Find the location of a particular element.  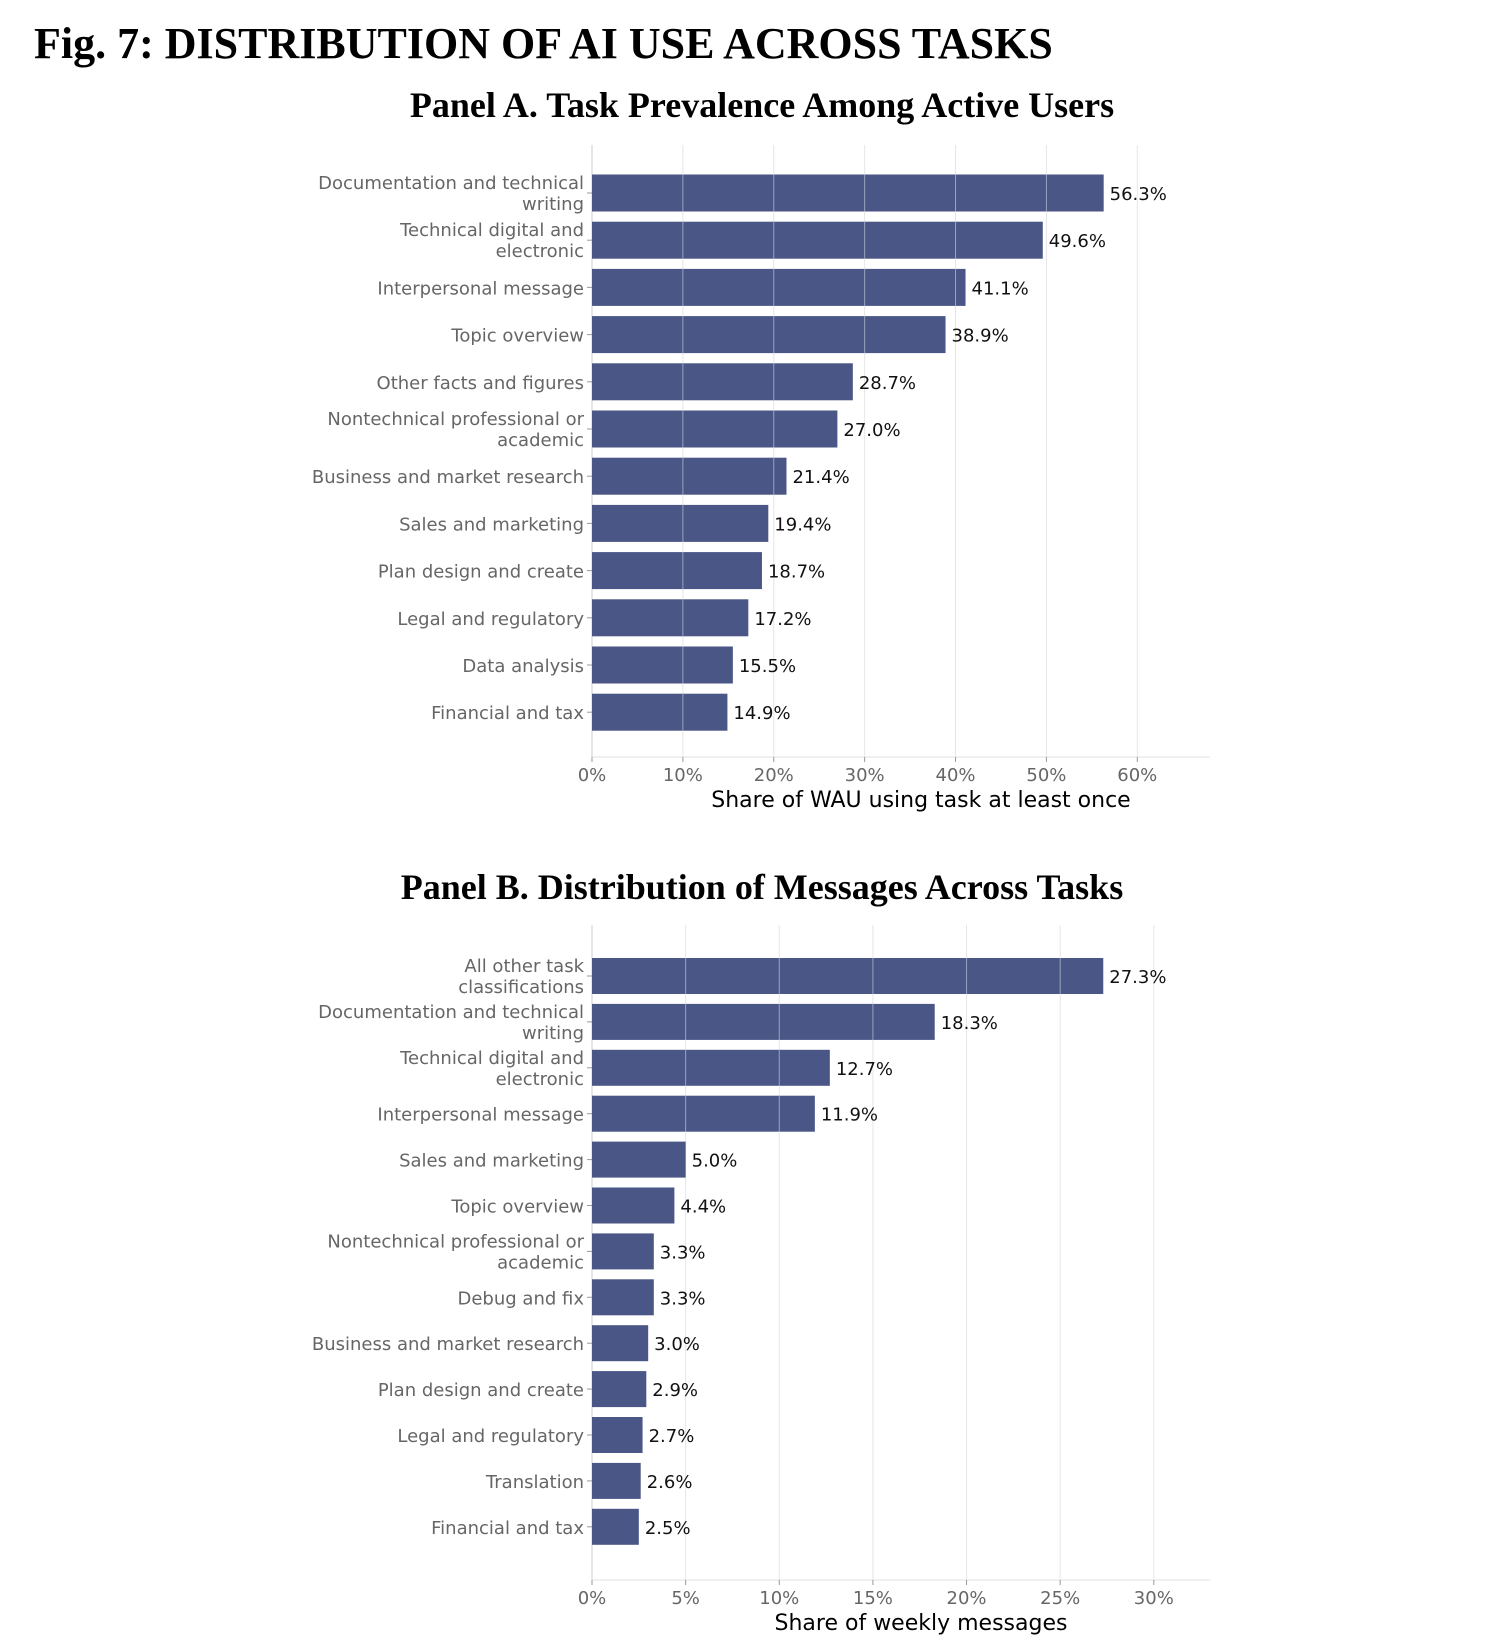

bar-value-label: 14.9% is located at coordinates (761, 713).